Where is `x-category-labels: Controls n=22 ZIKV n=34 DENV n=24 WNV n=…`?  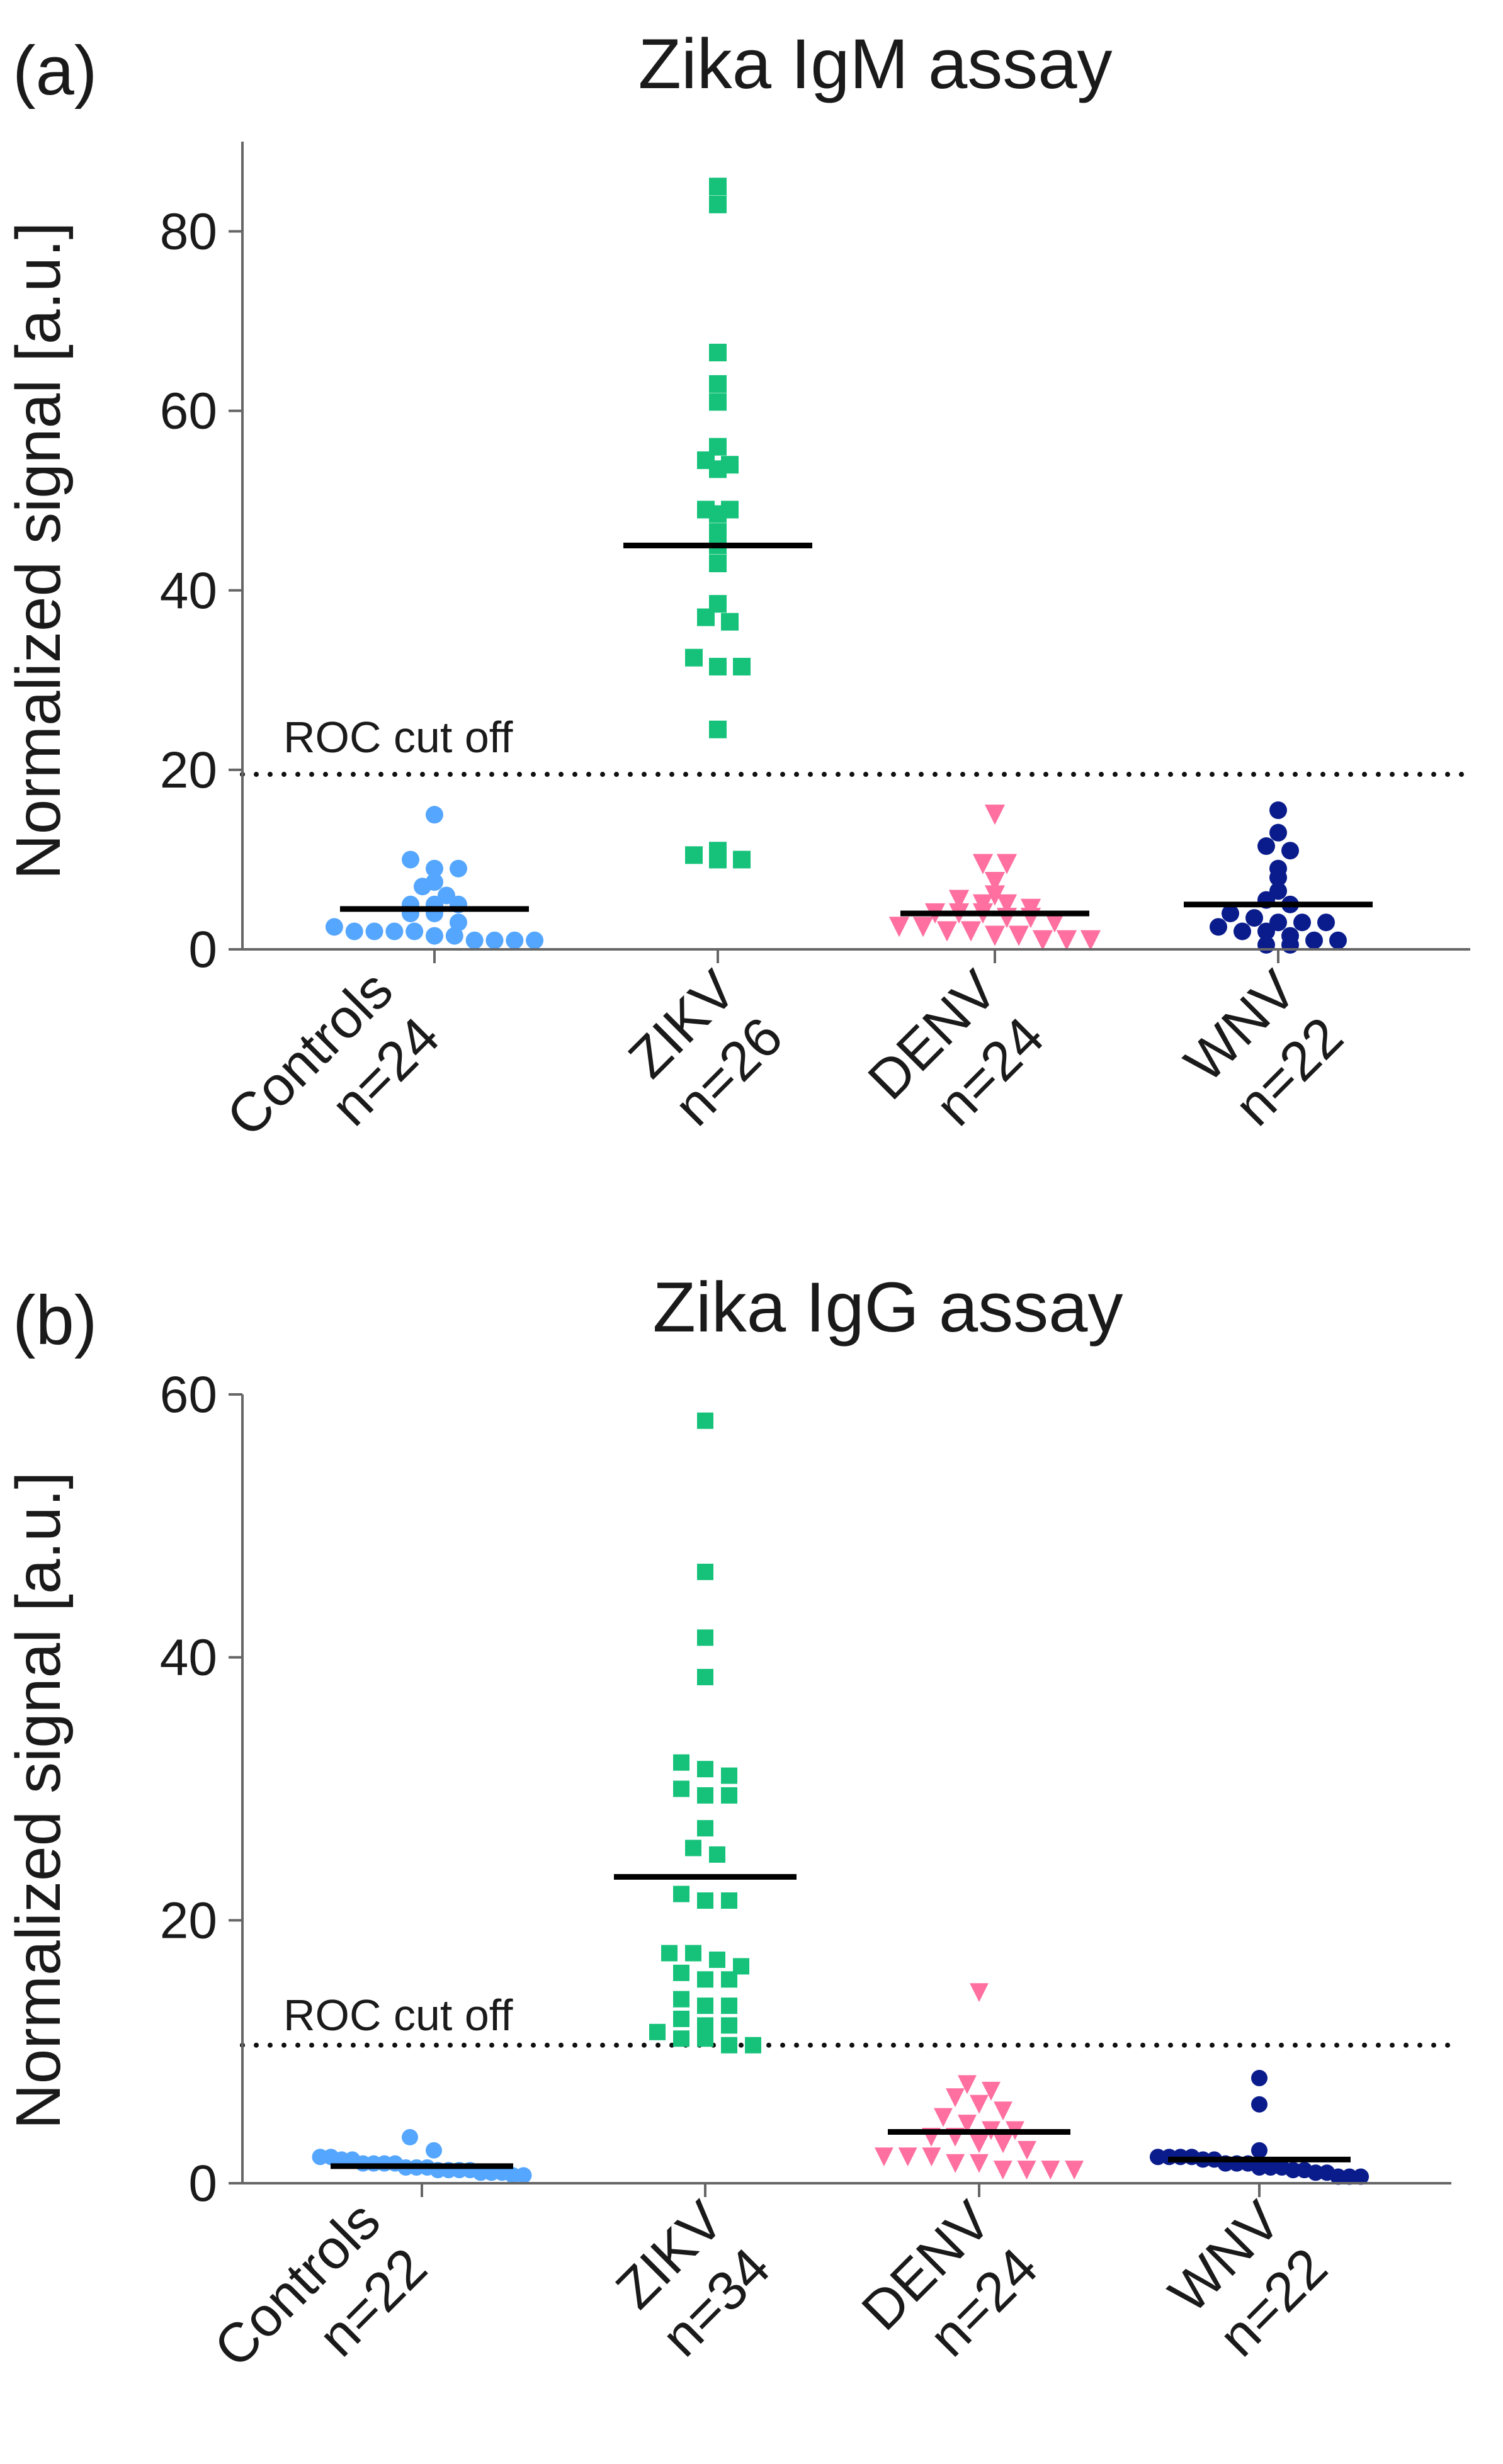 x-category-labels: Controls n=22 ZIKV n=34 DENV n=24 WNV n=… is located at coordinates (770, 2284).